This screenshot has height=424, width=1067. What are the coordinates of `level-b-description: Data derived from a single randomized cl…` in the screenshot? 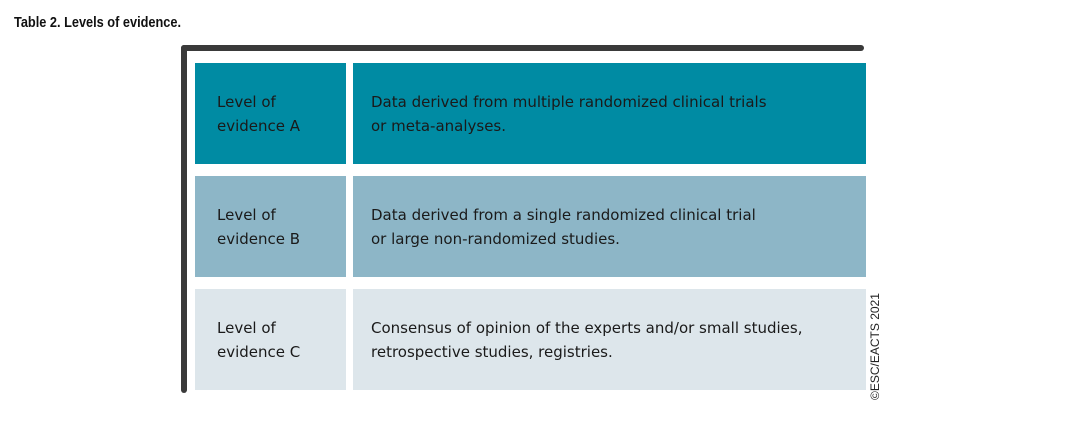 It's located at (609, 226).